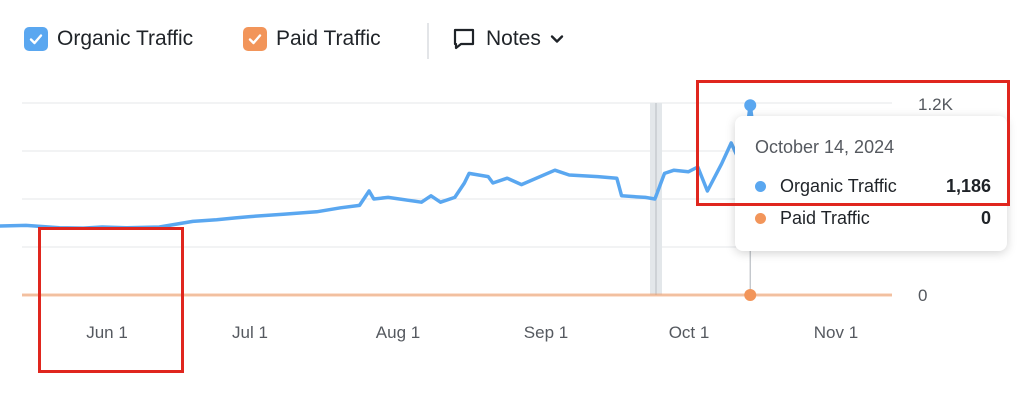 The image size is (1024, 415). What do you see at coordinates (107, 332) in the screenshot?
I see `x-tick-label: Jun 1` at bounding box center [107, 332].